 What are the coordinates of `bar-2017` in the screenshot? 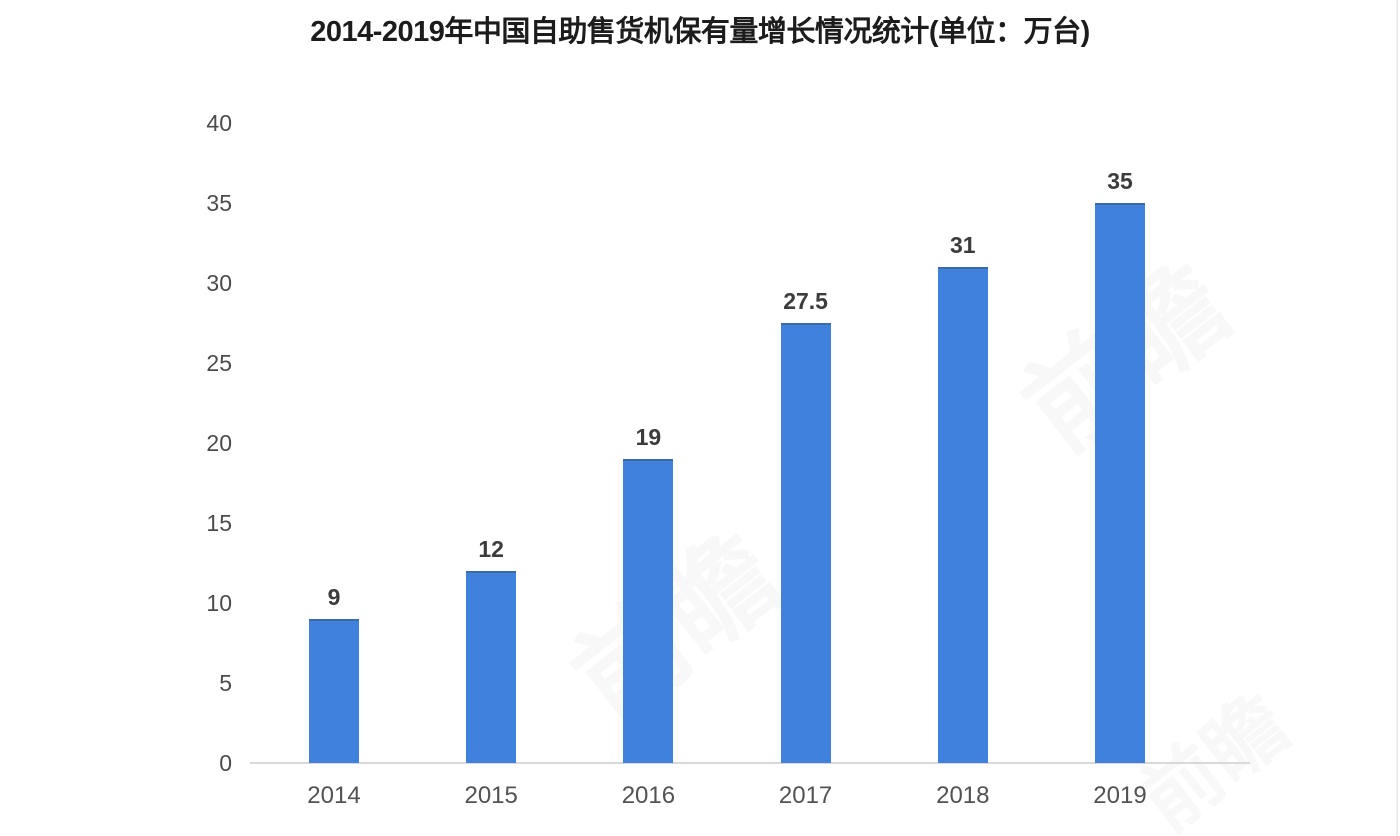 It's located at (805, 543).